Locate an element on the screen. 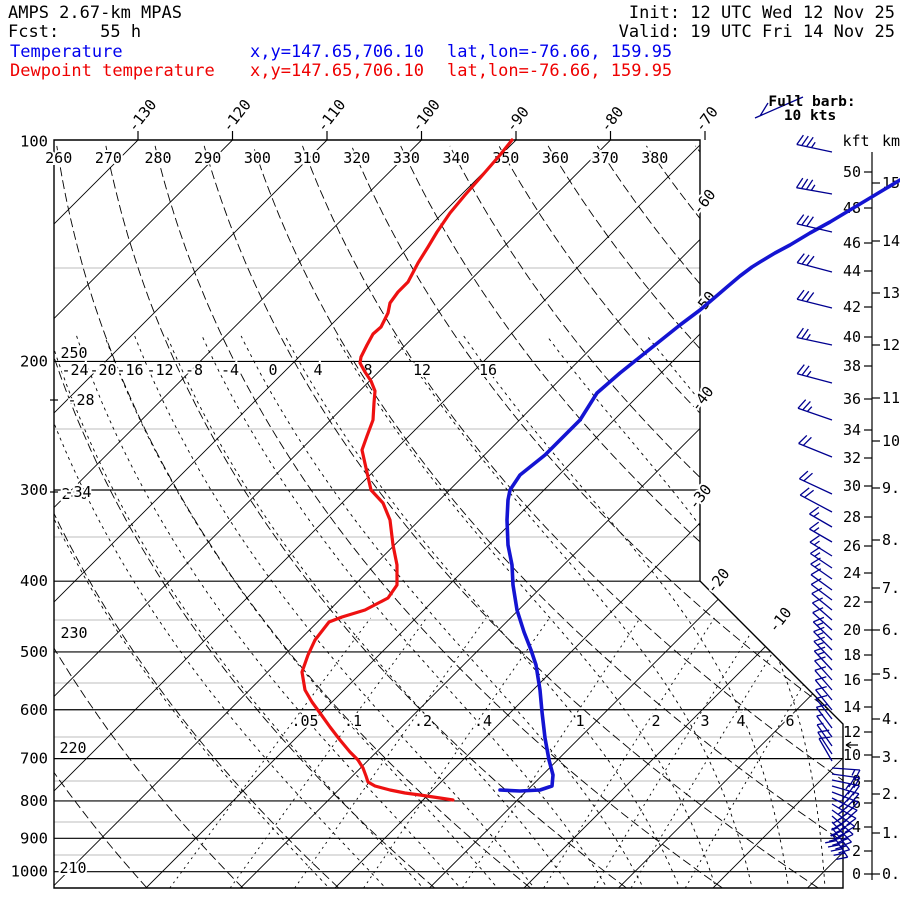  svg-text: 100 is located at coordinates (34, 142).